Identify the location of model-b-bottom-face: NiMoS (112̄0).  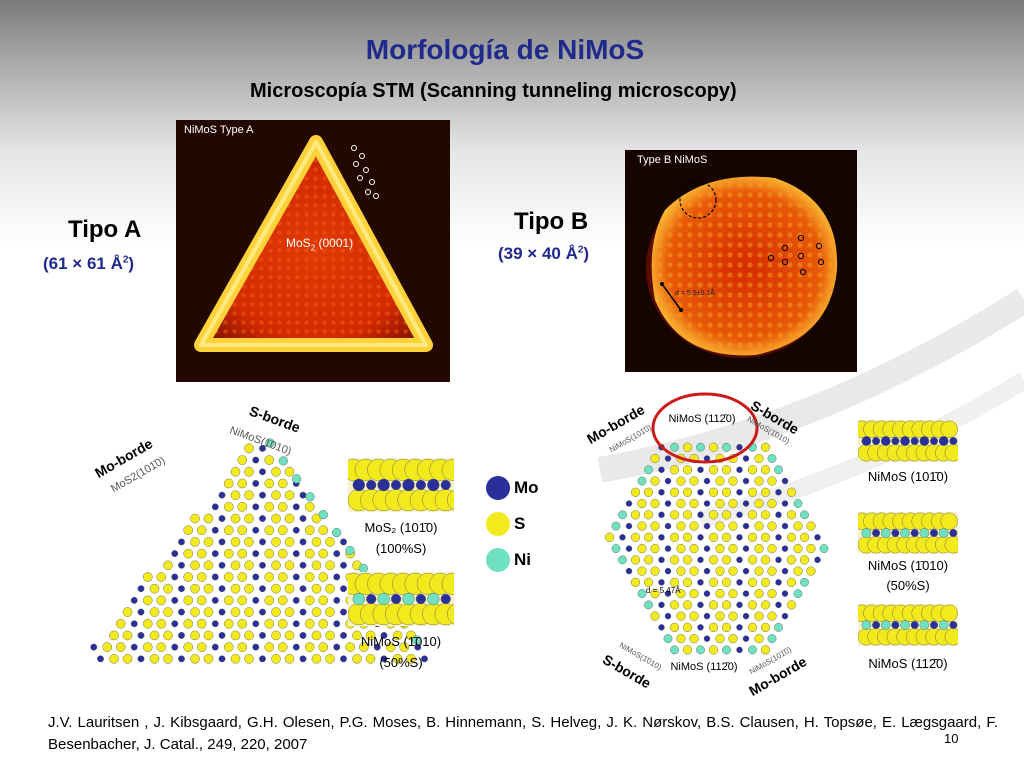
(704, 667).